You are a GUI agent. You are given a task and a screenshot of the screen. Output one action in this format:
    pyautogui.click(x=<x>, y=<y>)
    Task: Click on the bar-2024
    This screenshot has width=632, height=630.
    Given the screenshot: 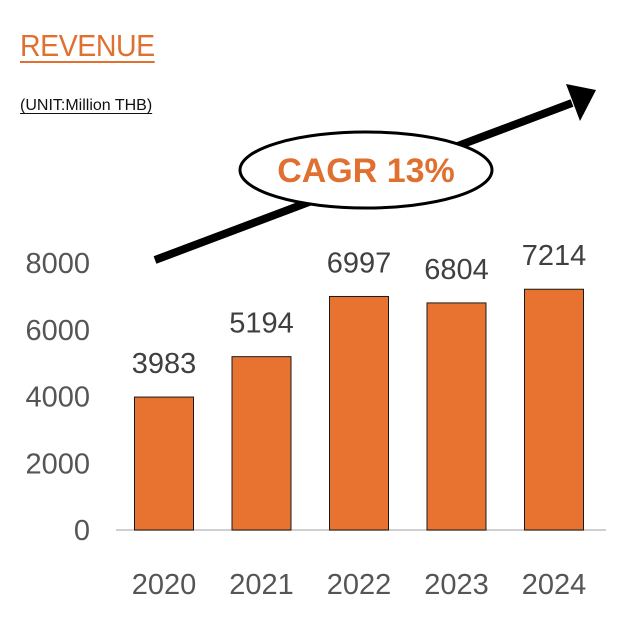 What is the action you would take?
    pyautogui.click(x=554, y=409)
    